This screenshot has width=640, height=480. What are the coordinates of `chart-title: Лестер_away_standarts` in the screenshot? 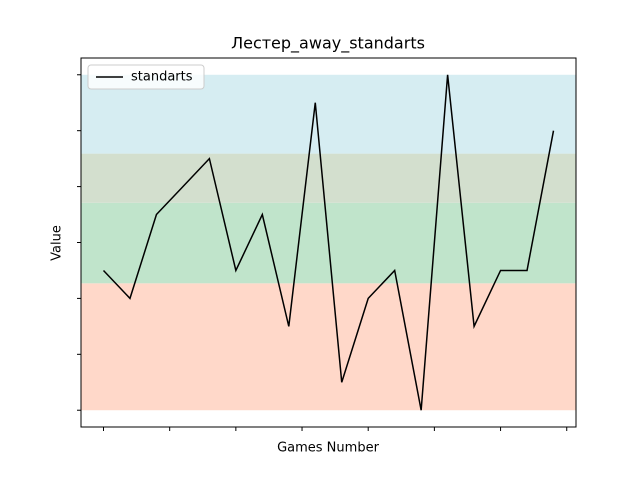 It's located at (328, 44).